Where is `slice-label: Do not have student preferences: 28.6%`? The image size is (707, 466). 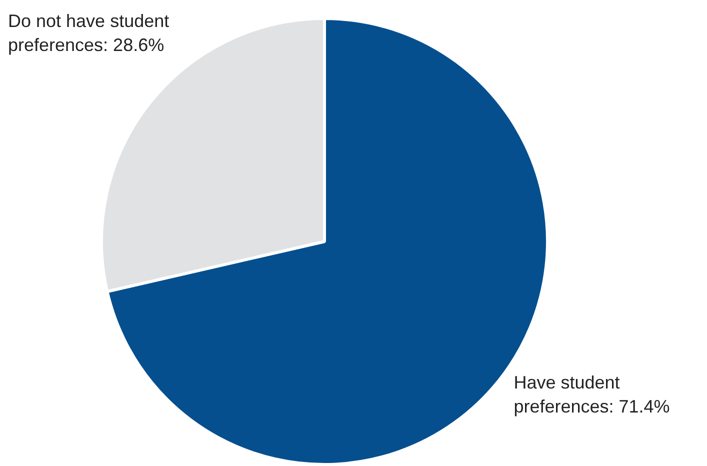 slice-label: Do not have student preferences: 28.6% is located at coordinates (89, 32).